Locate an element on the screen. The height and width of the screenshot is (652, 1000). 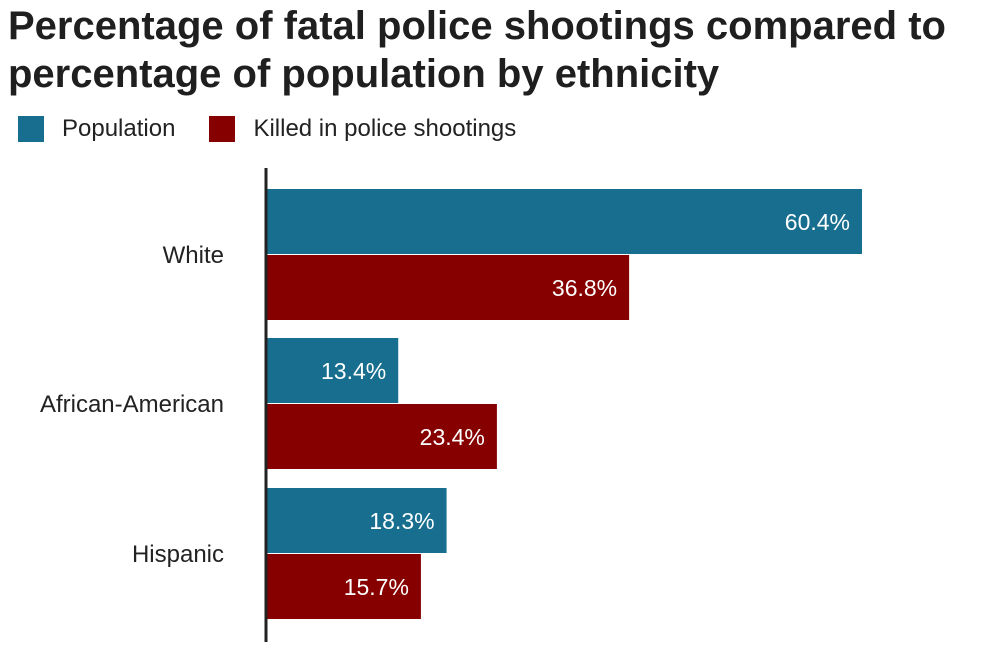
bar-african-american-population is located at coordinates (332, 370).